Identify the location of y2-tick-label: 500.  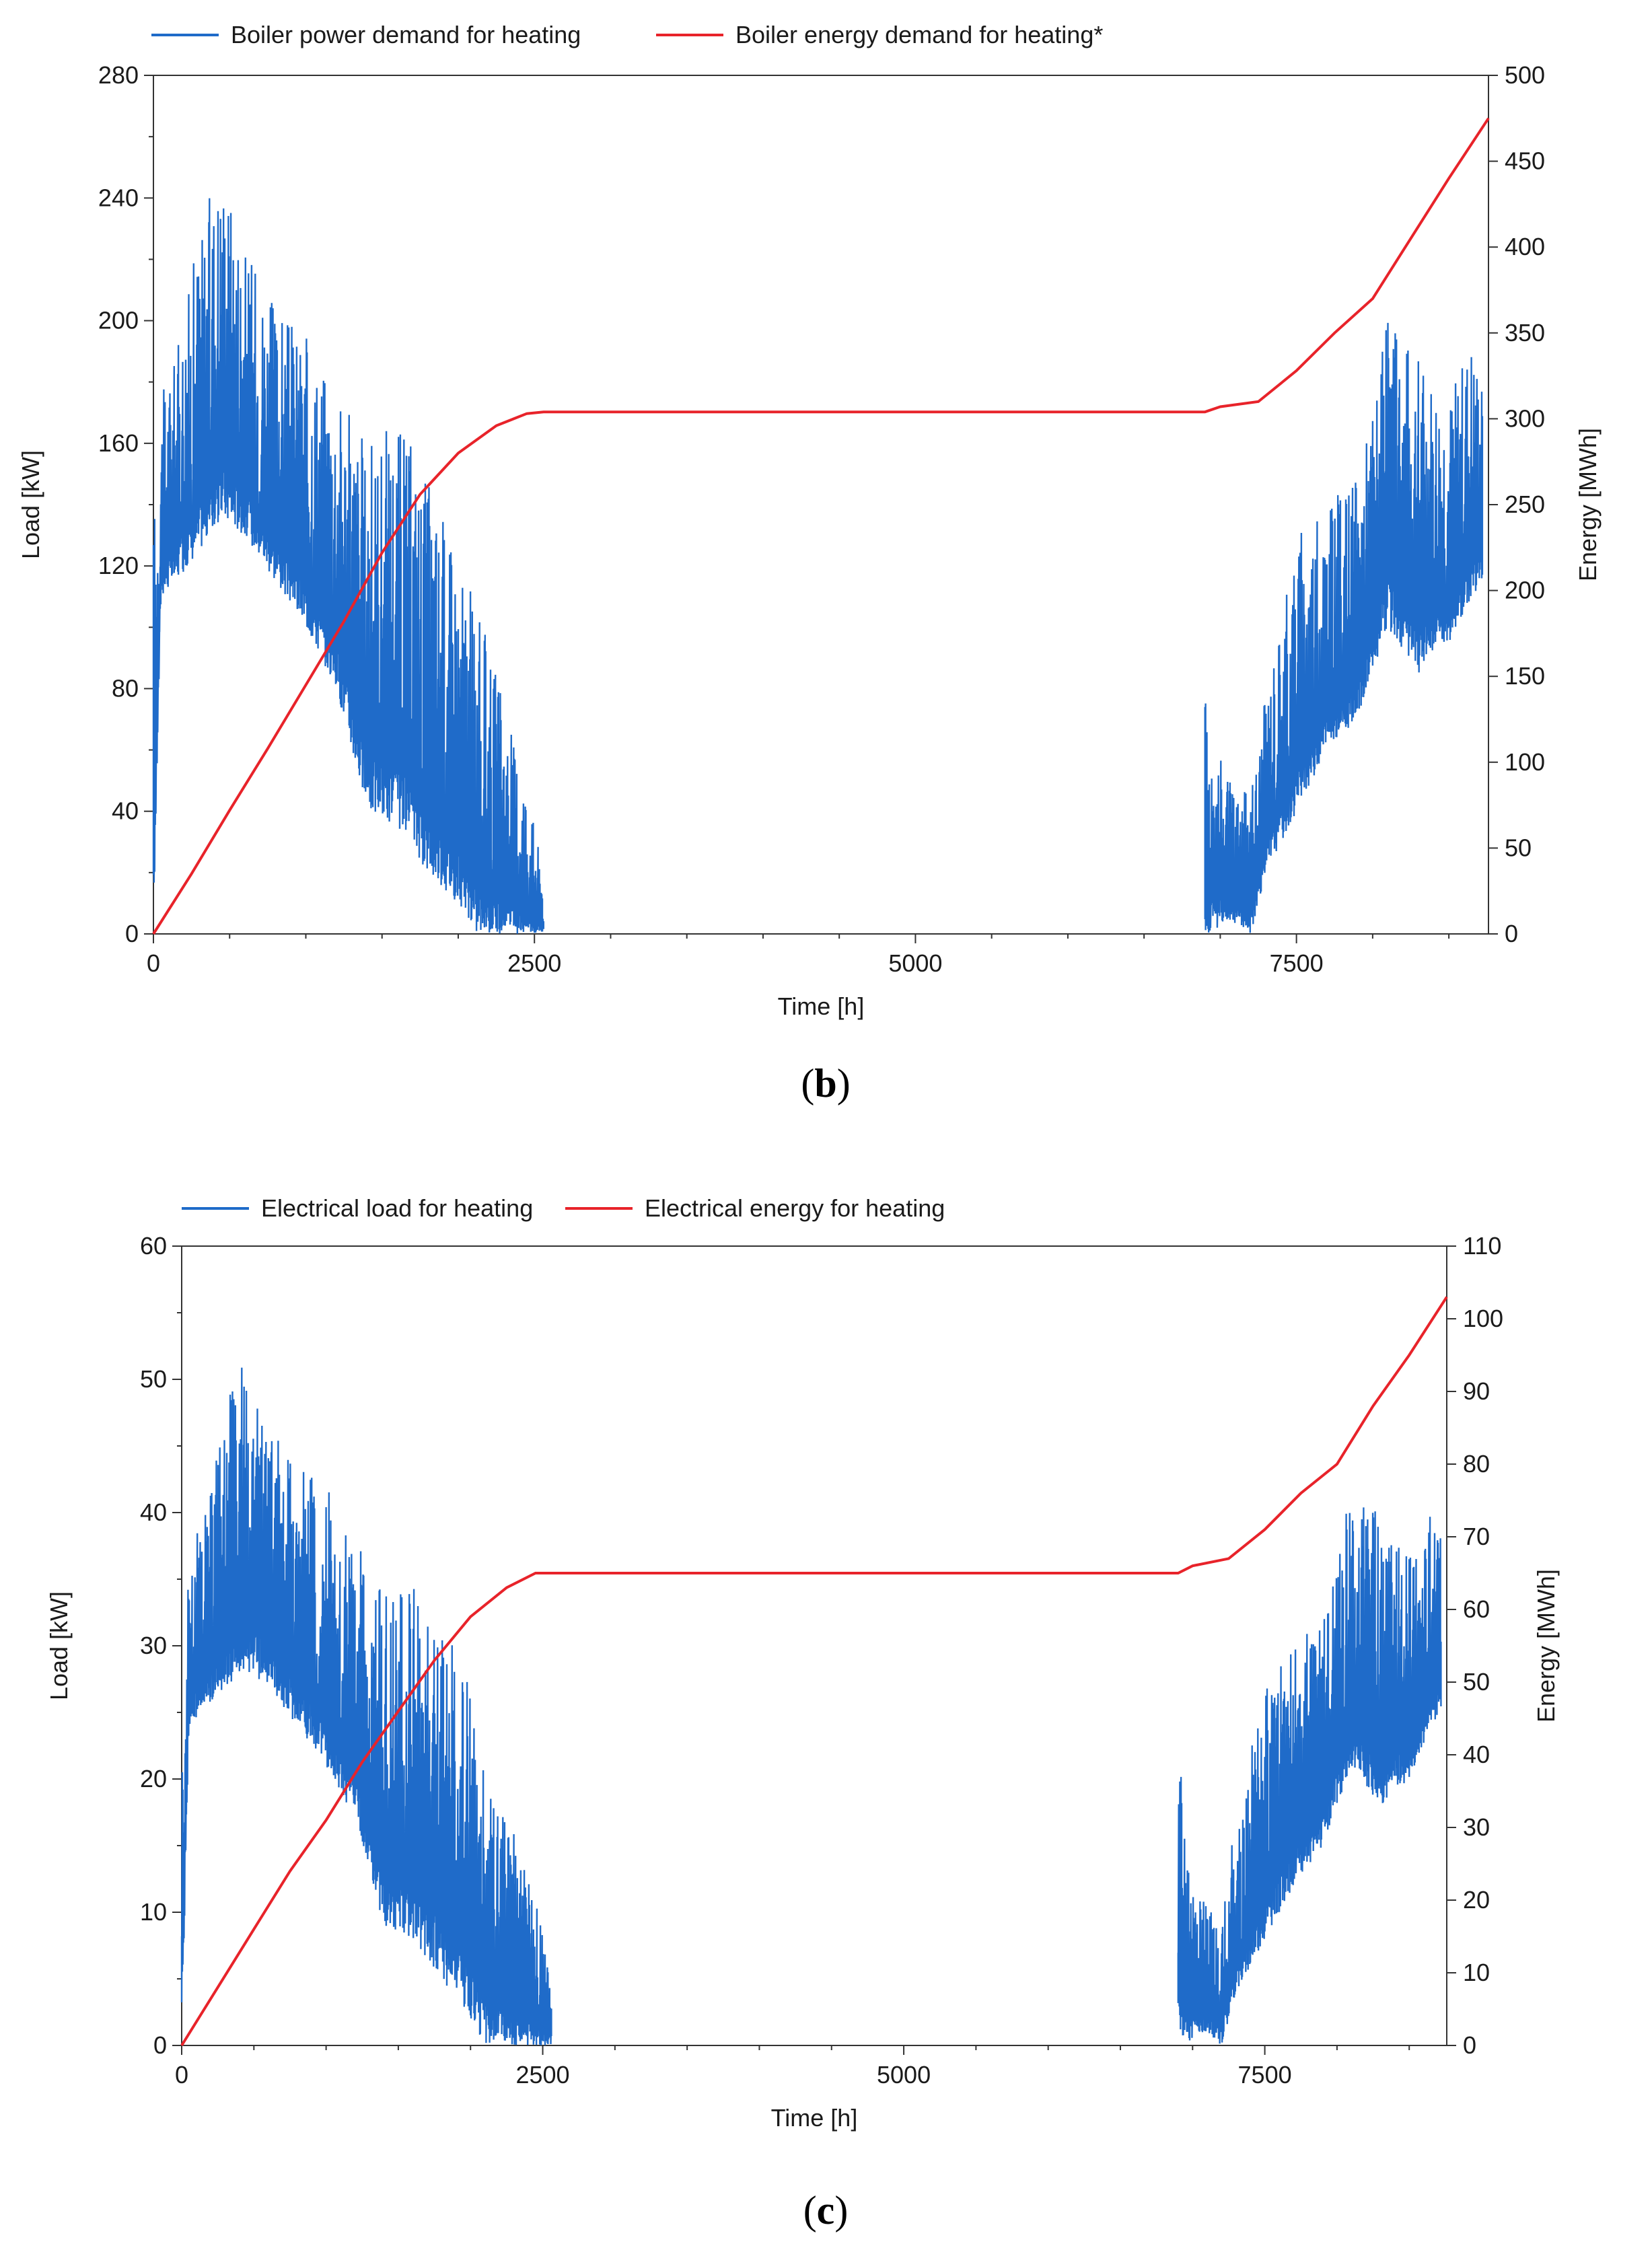
(1525, 75).